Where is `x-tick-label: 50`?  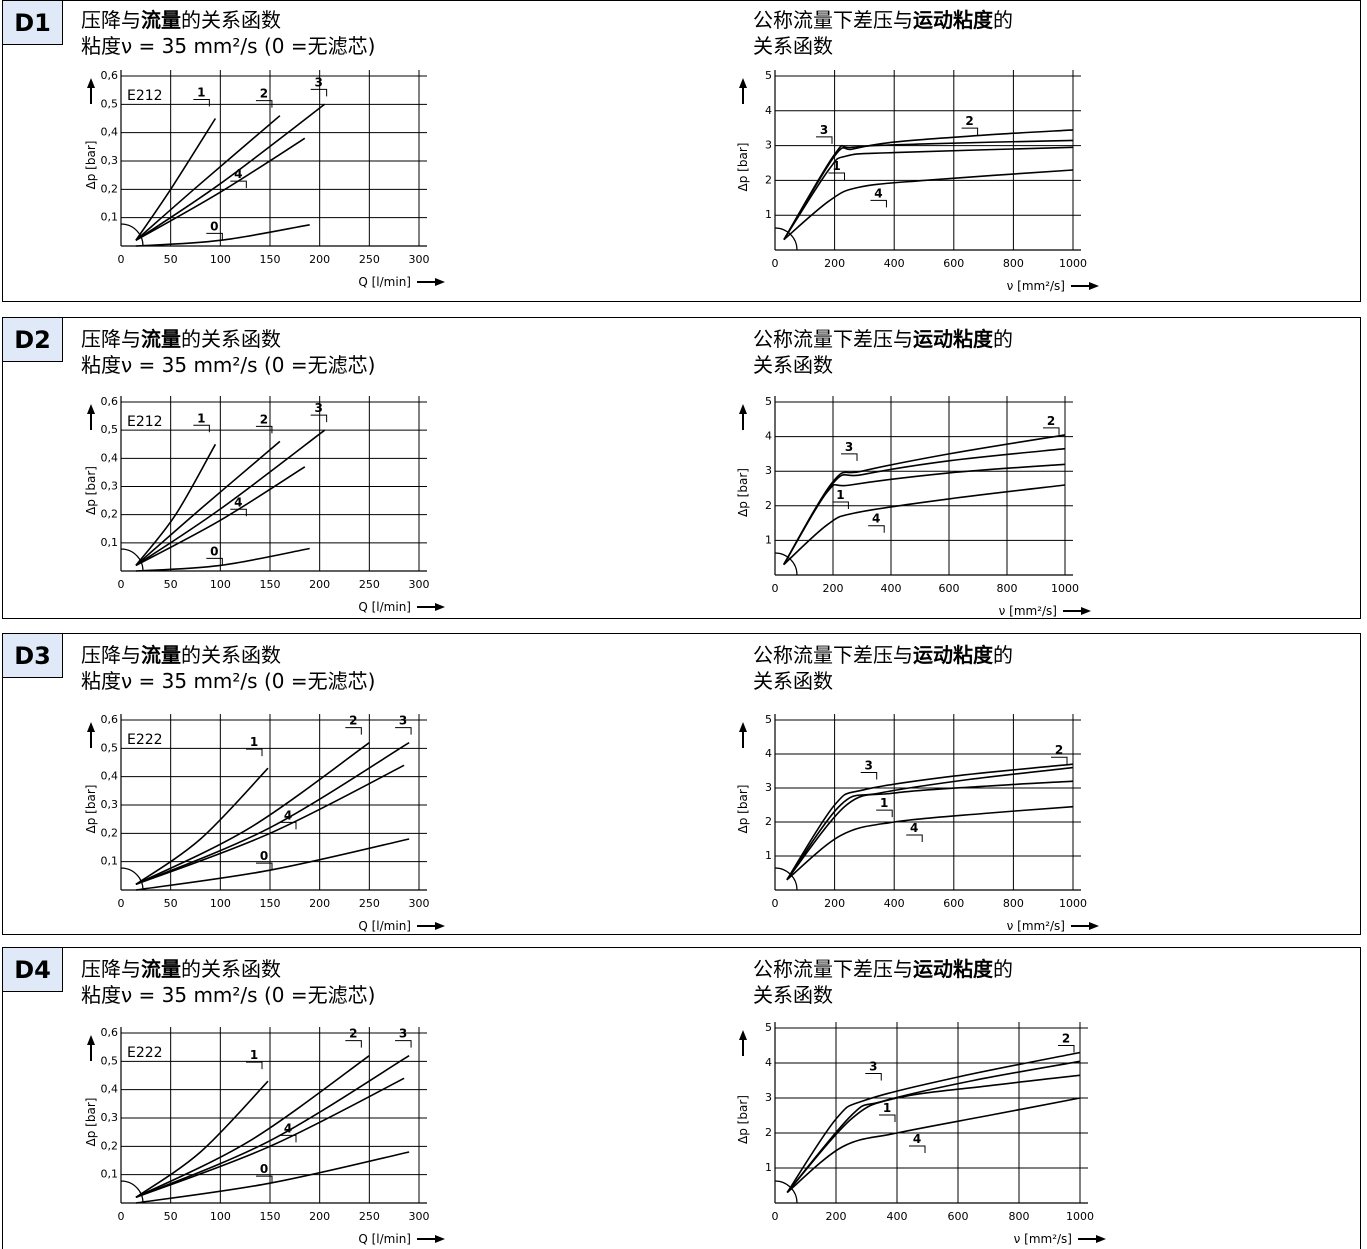
x-tick-label: 50 is located at coordinates (171, 259).